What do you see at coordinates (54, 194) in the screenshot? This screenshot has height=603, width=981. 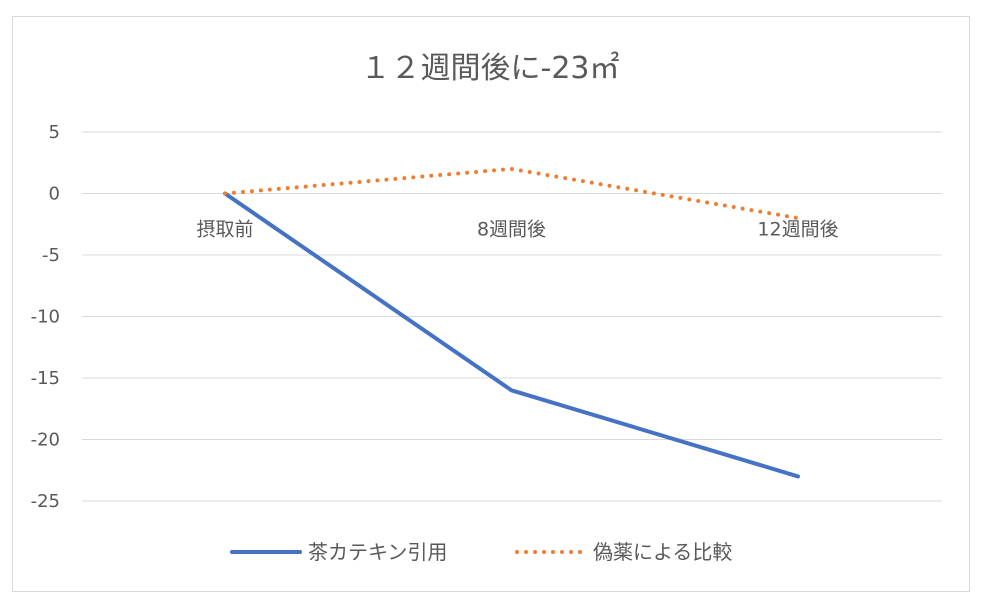 I see `y-tick-label: 0` at bounding box center [54, 194].